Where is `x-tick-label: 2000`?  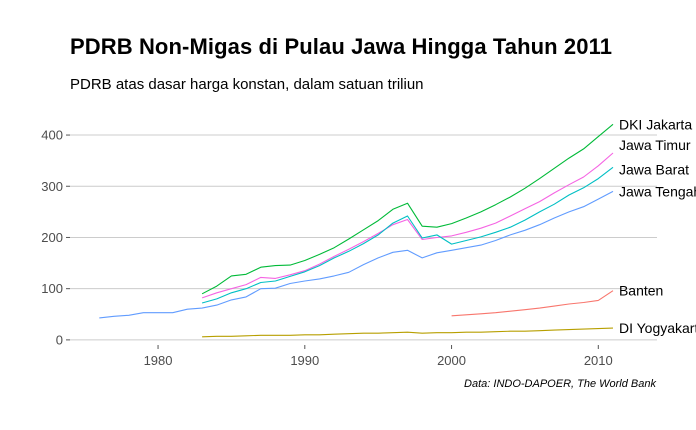
x-tick-label: 2000 is located at coordinates (451, 360).